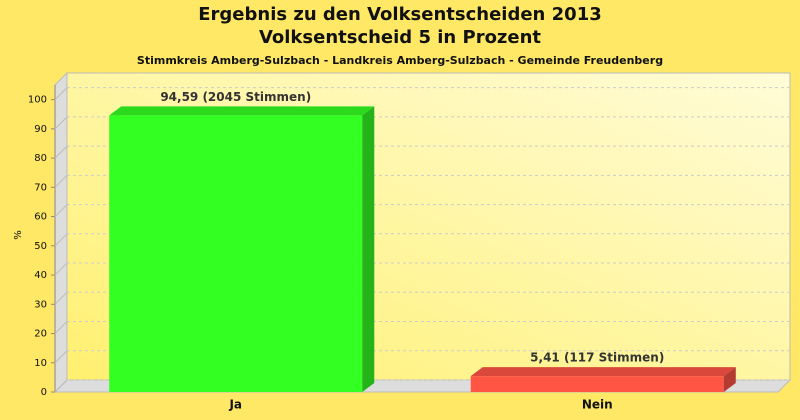 The height and width of the screenshot is (420, 800). Describe the element at coordinates (44, 392) in the screenshot. I see `y-tick-label: 0` at that location.